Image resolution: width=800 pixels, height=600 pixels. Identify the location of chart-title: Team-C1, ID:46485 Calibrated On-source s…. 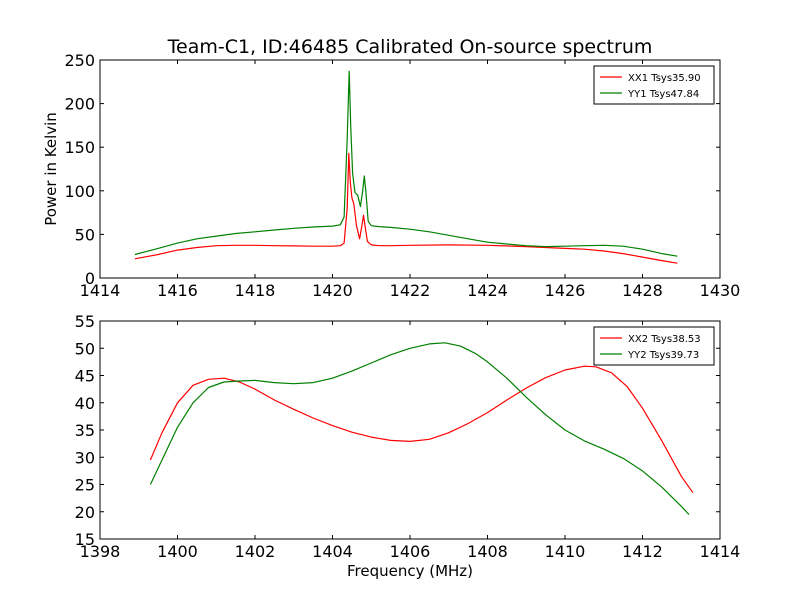
(410, 47).